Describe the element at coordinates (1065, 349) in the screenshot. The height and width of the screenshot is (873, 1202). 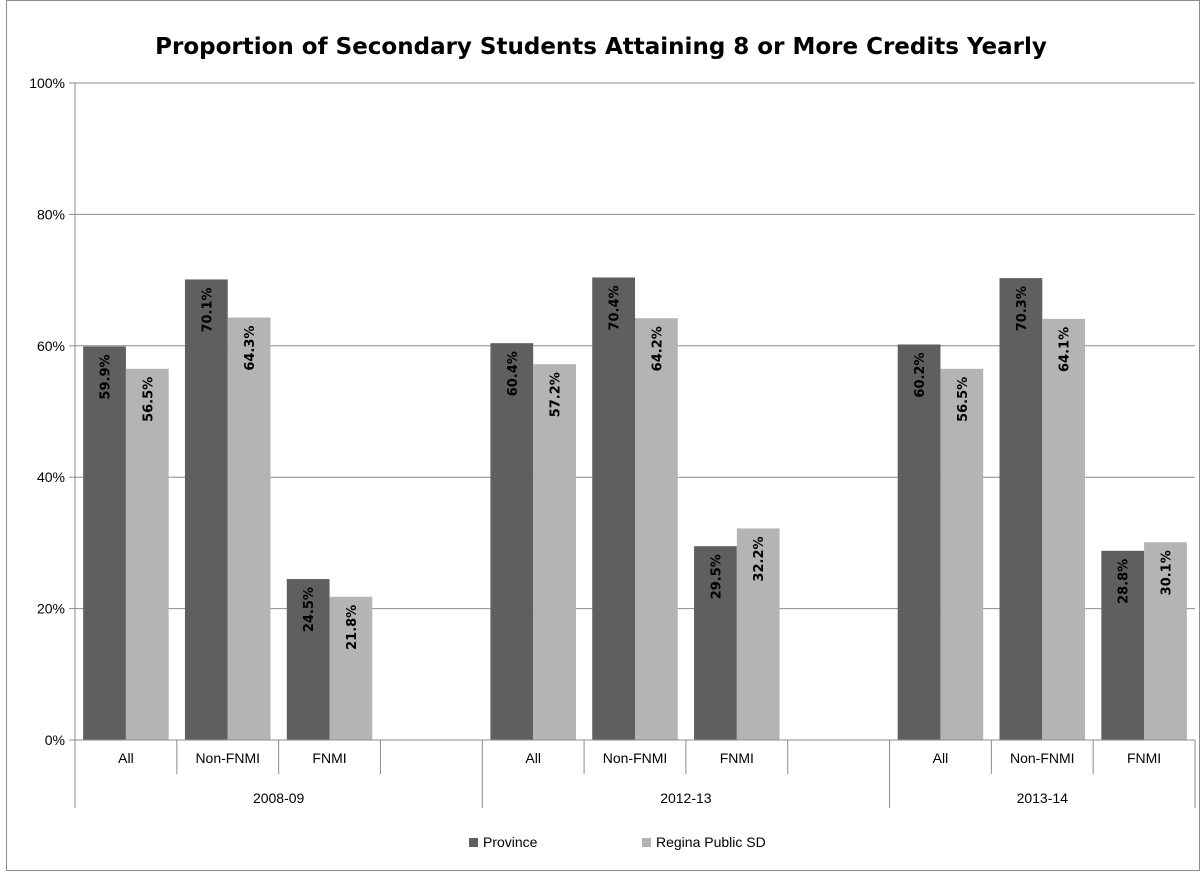
I see `data-label: 64.1%` at that location.